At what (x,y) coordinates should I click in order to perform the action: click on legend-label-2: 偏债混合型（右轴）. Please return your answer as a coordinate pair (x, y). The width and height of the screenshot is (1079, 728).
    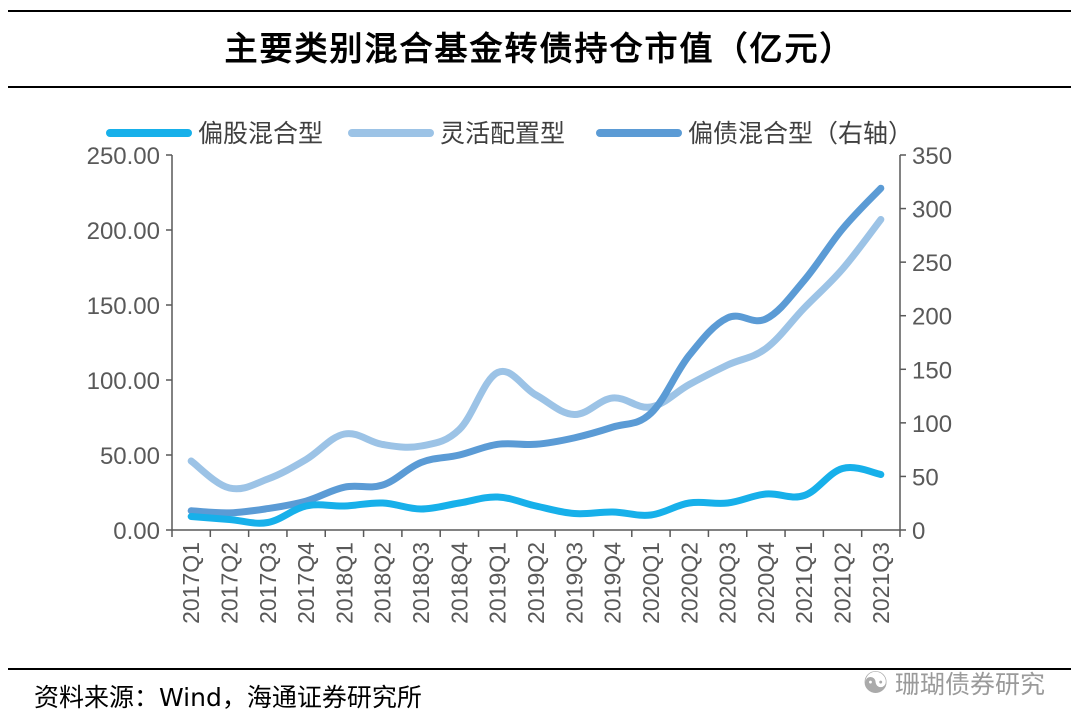
    Looking at the image, I should click on (800, 133).